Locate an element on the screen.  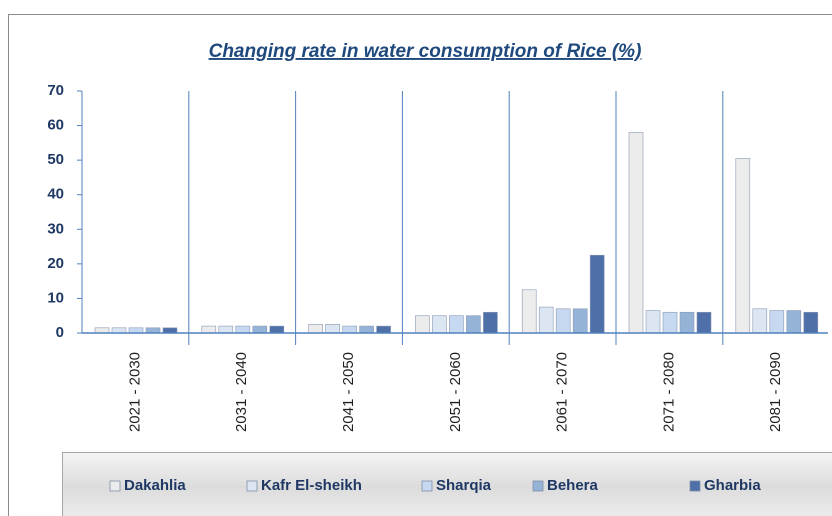
y-tick-label: 30 is located at coordinates (55, 228).